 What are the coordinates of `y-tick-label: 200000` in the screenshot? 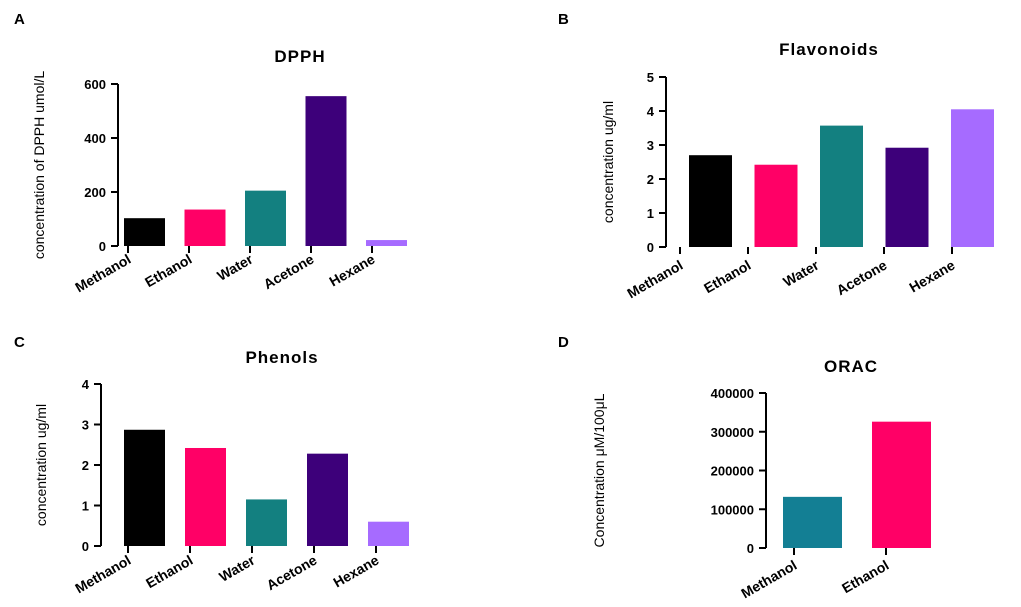 It's located at (732, 471).